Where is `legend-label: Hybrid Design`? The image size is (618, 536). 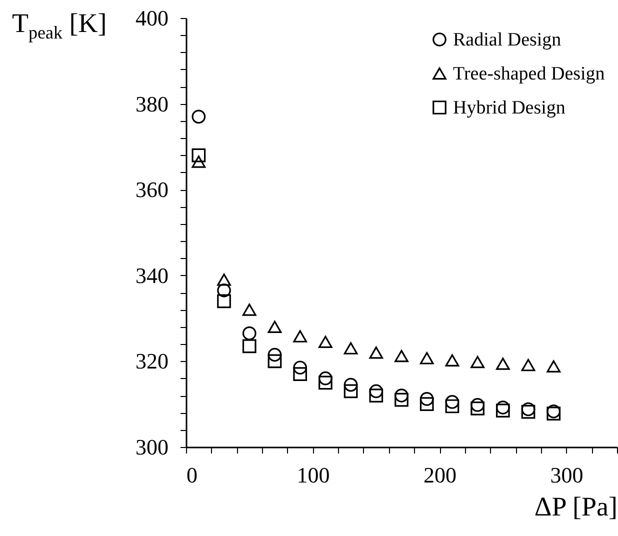
legend-label: Hybrid Design is located at coordinates (509, 108).